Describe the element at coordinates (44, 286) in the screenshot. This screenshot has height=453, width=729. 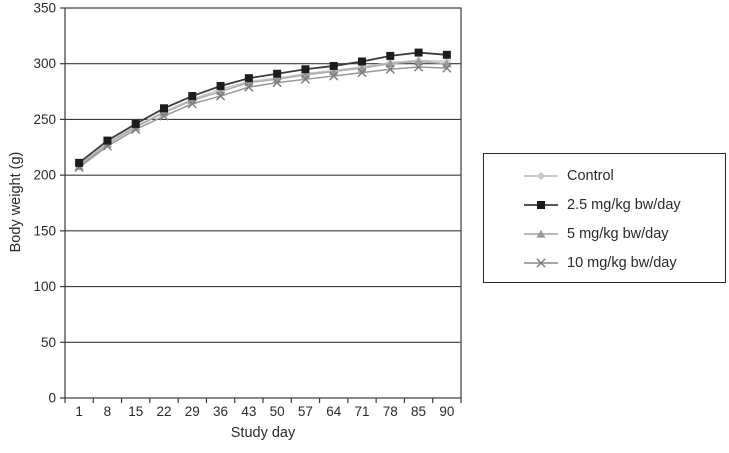
I see `svg-text: 100` at that location.